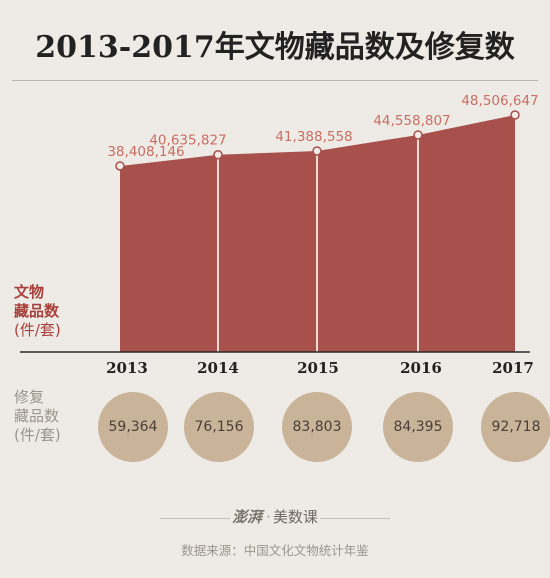 The height and width of the screenshot is (578, 550). What do you see at coordinates (411, 121) in the screenshot?
I see `value-label-2016: 44,558,807` at bounding box center [411, 121].